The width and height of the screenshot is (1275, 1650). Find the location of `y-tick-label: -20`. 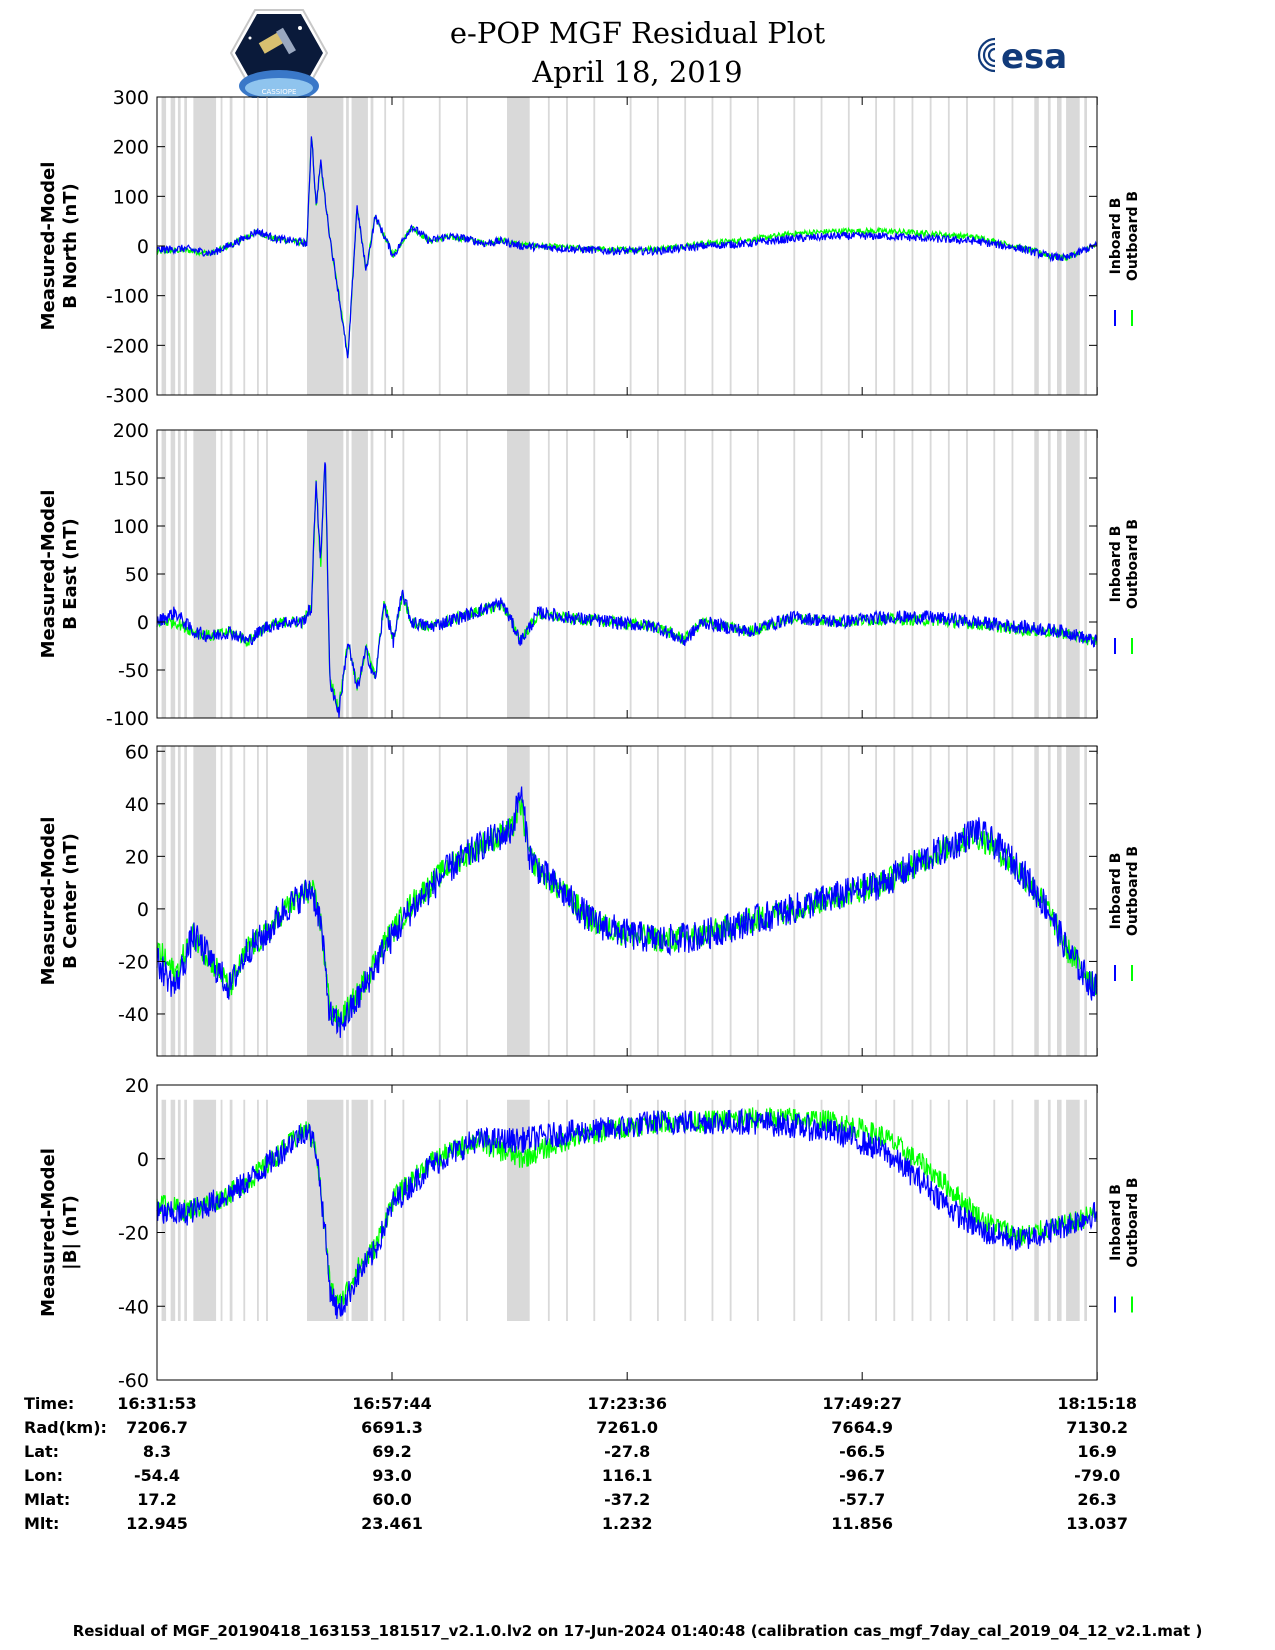

y-tick-label: -20 is located at coordinates (133, 1234).